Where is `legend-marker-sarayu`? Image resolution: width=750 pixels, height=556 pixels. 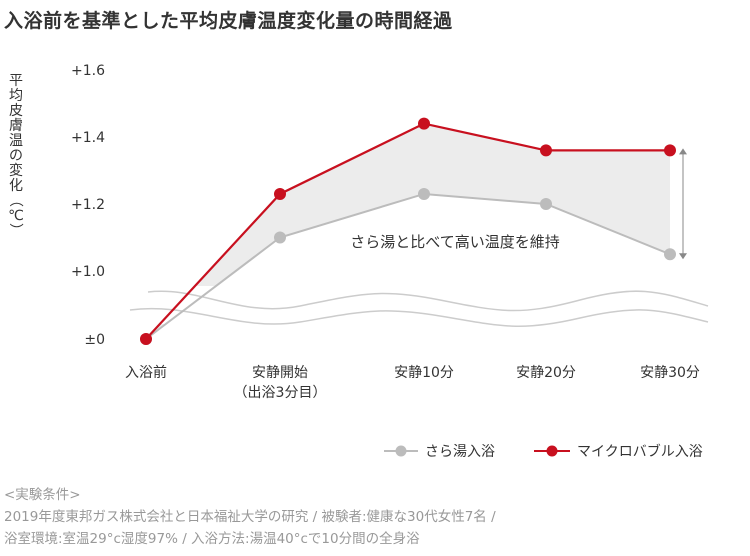
legend-marker-sarayu is located at coordinates (401, 451).